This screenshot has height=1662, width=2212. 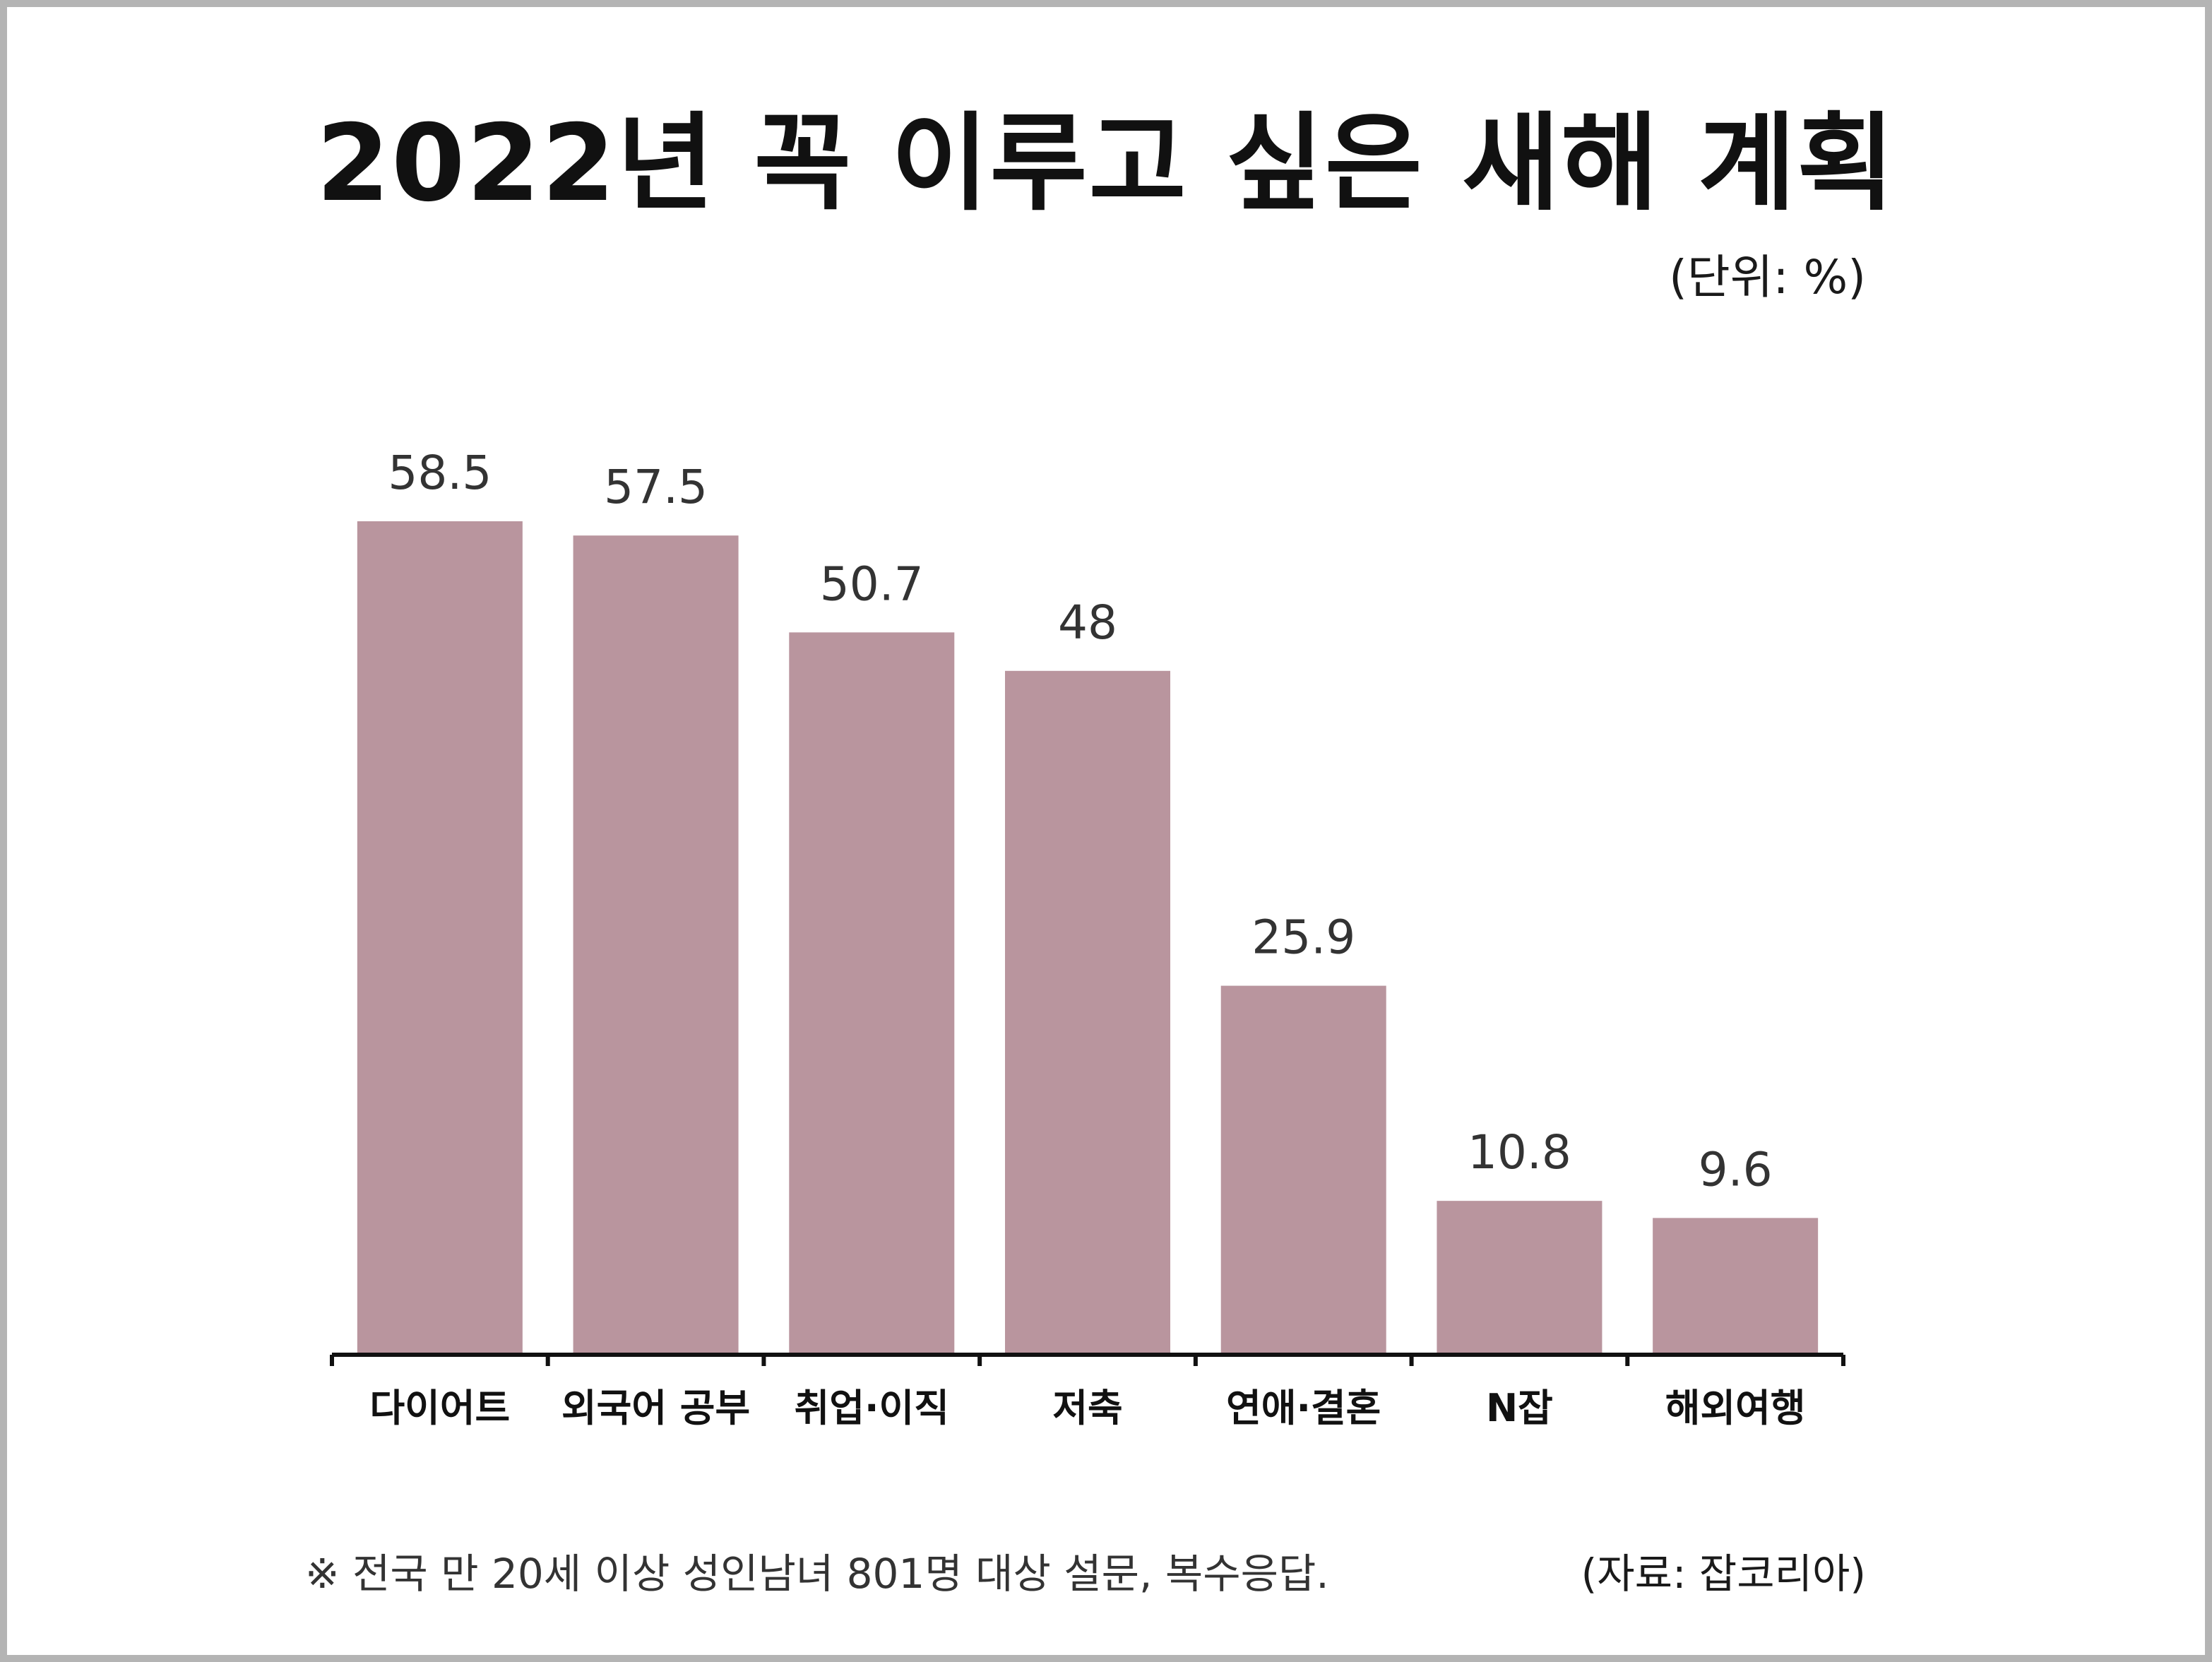 I want to click on category-label: 다이어트, so click(x=439, y=1408).